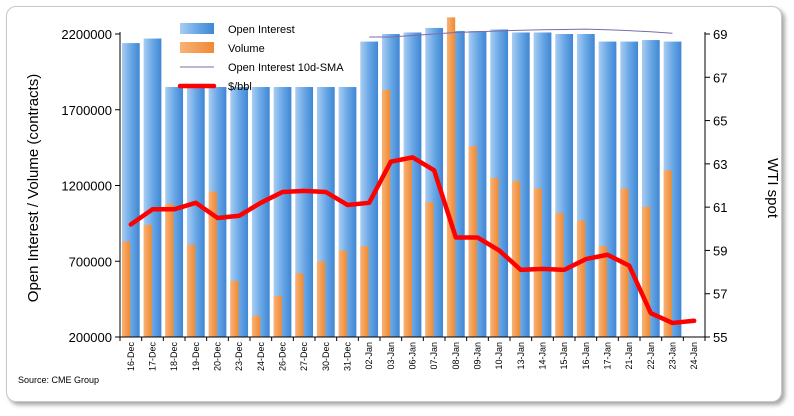  Describe the element at coordinates (197, 47) in the screenshot. I see `legend-swatch-volume` at that location.